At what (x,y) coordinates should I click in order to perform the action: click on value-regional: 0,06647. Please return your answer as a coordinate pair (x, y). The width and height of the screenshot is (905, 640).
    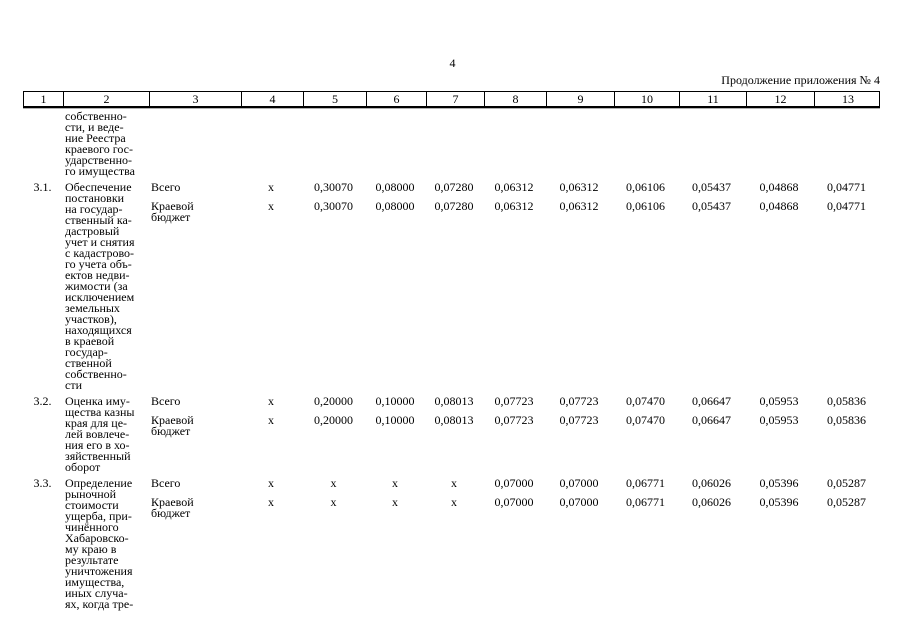
    Looking at the image, I should click on (711, 420).